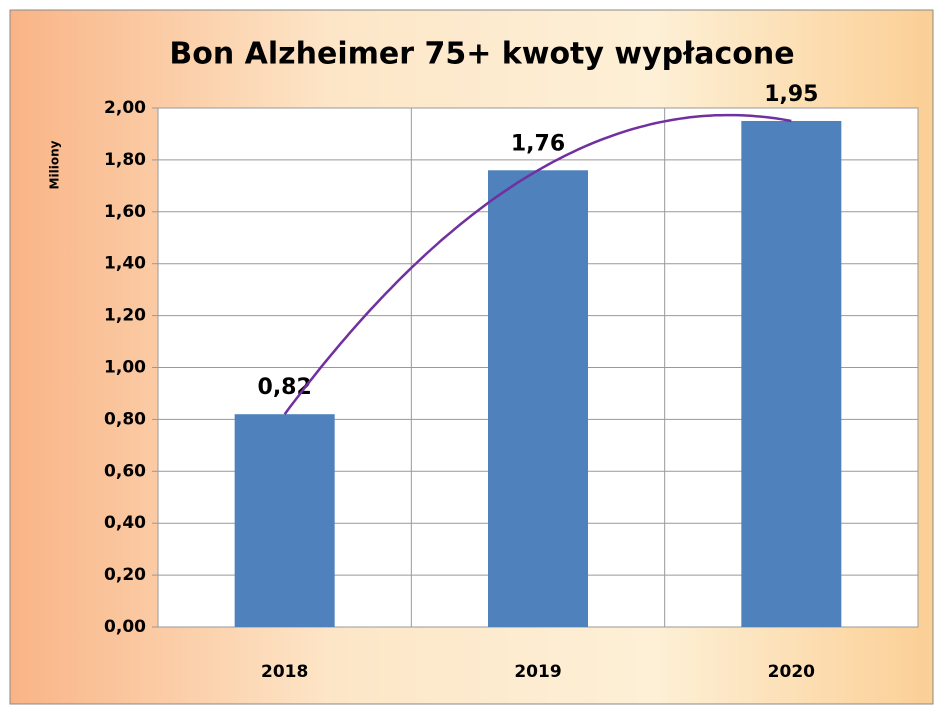 The height and width of the screenshot is (706, 935). Describe the element at coordinates (791, 672) in the screenshot. I see `x-tick-label: 2020` at that location.